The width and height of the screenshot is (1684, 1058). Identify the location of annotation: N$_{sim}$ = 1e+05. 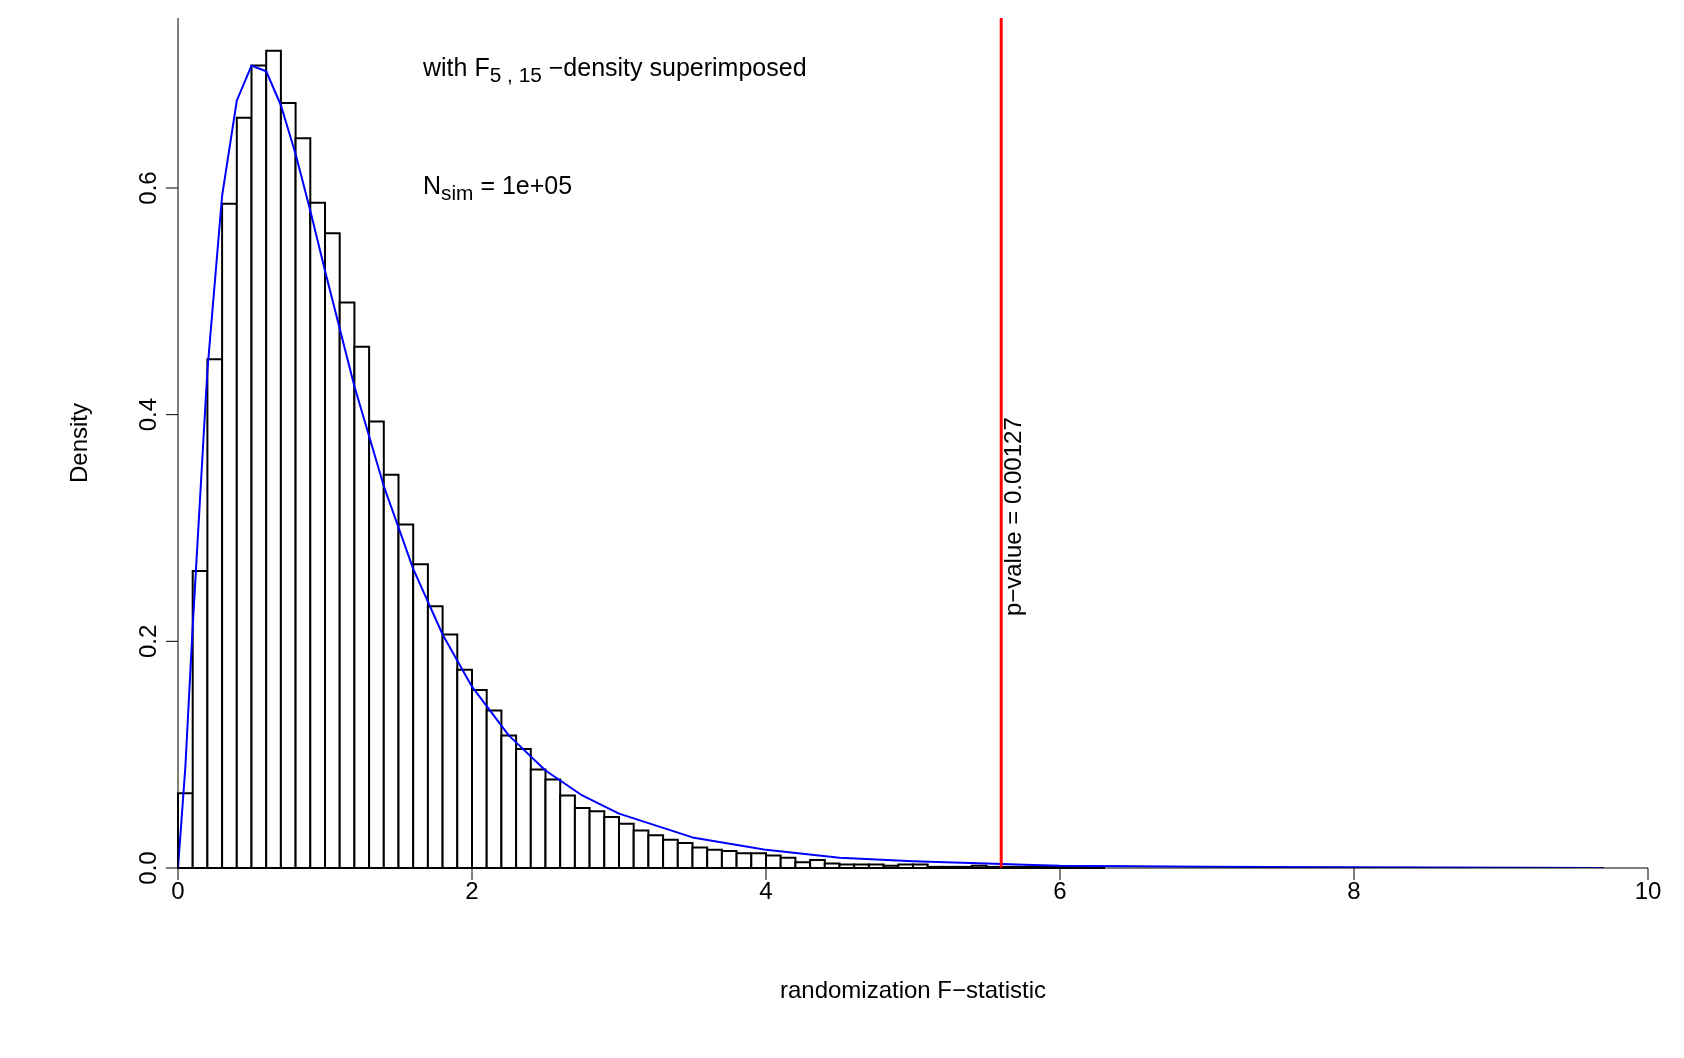
(498, 188).